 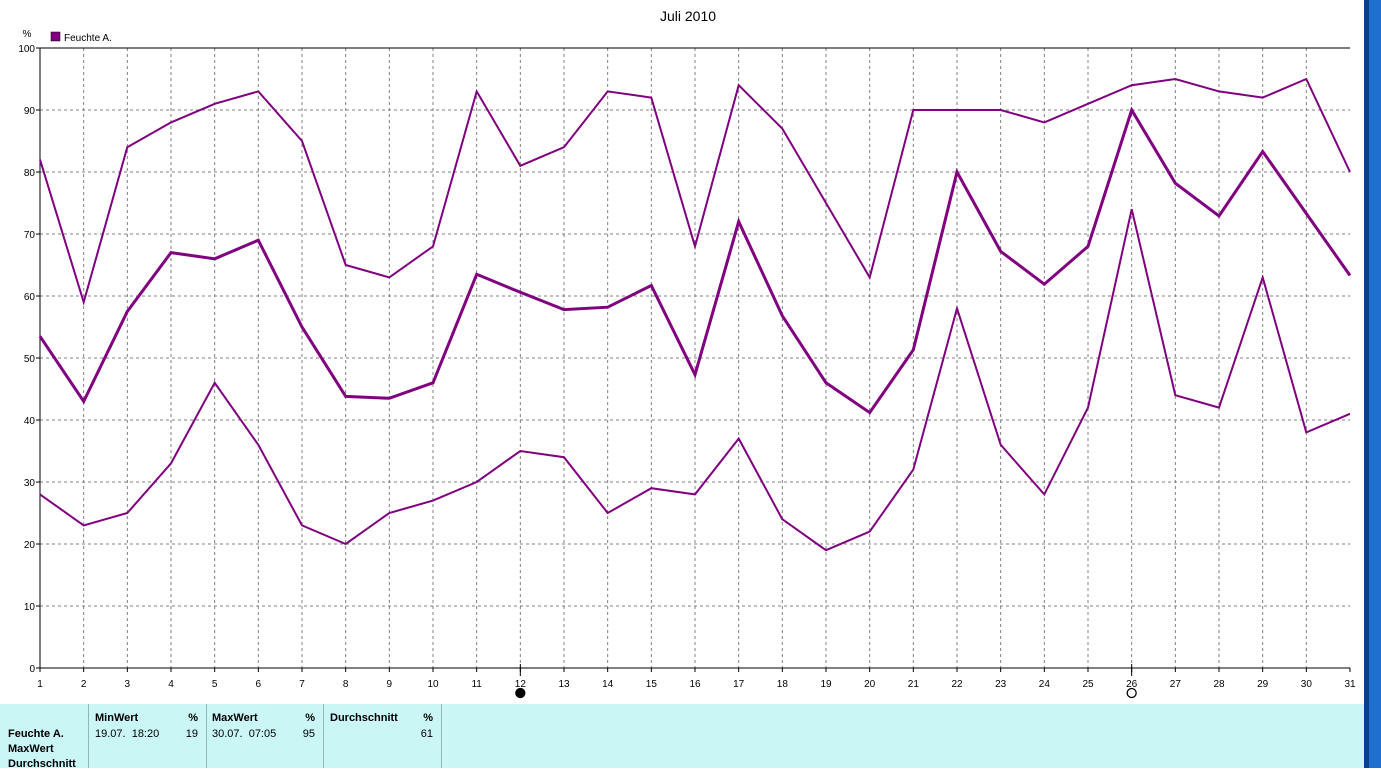 I want to click on full-moon-icon, so click(x=1131, y=693).